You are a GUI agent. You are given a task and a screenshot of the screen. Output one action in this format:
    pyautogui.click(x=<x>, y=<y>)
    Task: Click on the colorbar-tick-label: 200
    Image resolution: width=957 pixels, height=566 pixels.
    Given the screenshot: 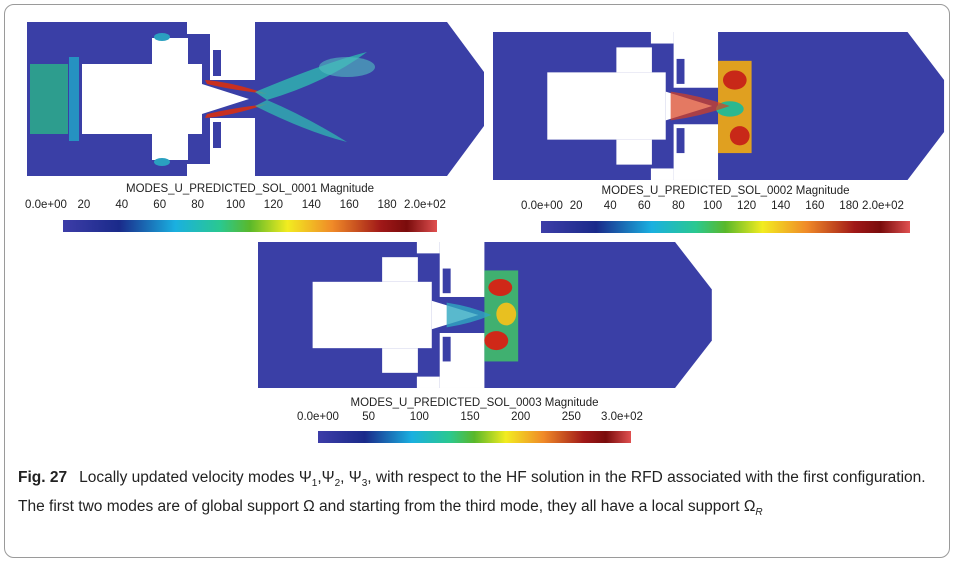 What is the action you would take?
    pyautogui.click(x=520, y=417)
    